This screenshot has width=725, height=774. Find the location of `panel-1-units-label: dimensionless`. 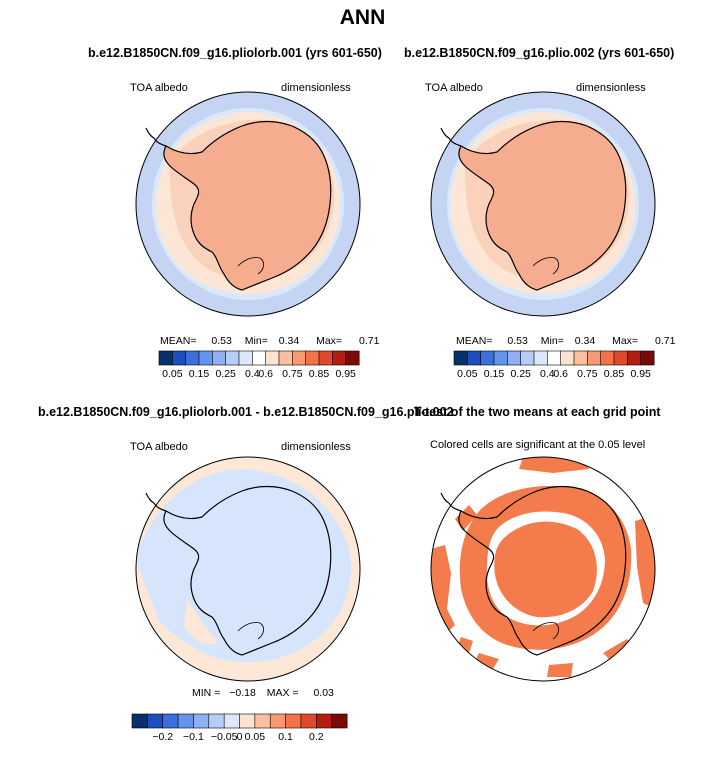

panel-1-units-label: dimensionless is located at coordinates (316, 88).